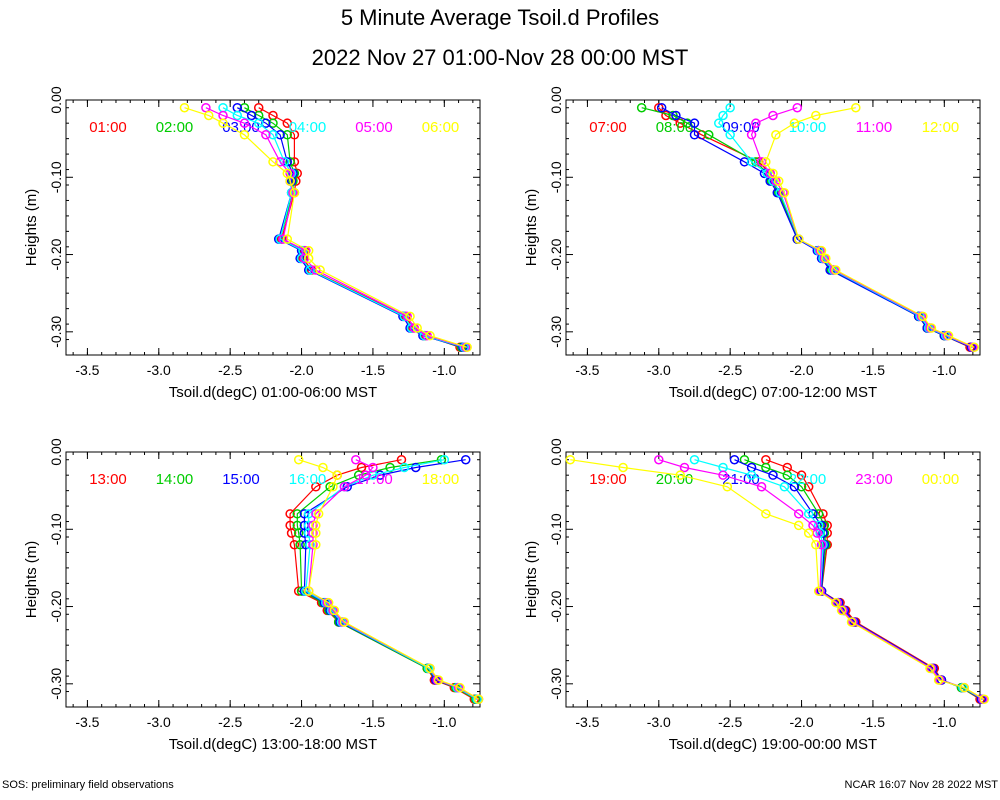 Image resolution: width=1000 pixels, height=800 pixels. Describe the element at coordinates (922, 785) in the screenshot. I see `footer-right-stamp: NCAR 16:07 Nov 28 2022 MST` at that location.